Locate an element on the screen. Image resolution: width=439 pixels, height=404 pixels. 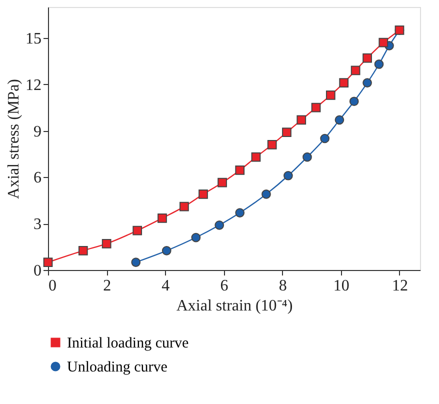
x-tick-label: 12 is located at coordinates (400, 286).